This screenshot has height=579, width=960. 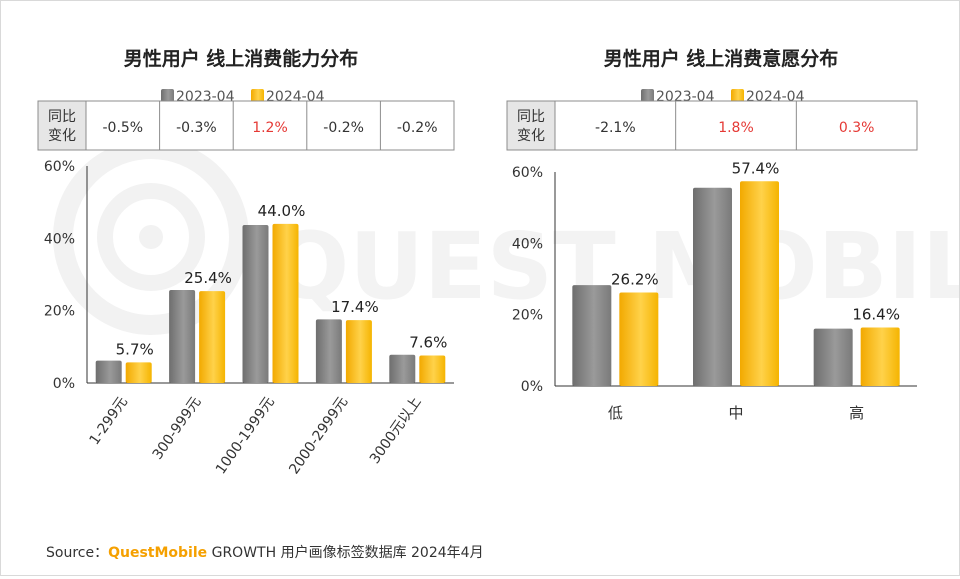 I want to click on change-value: 0.3%, so click(x=857, y=128).